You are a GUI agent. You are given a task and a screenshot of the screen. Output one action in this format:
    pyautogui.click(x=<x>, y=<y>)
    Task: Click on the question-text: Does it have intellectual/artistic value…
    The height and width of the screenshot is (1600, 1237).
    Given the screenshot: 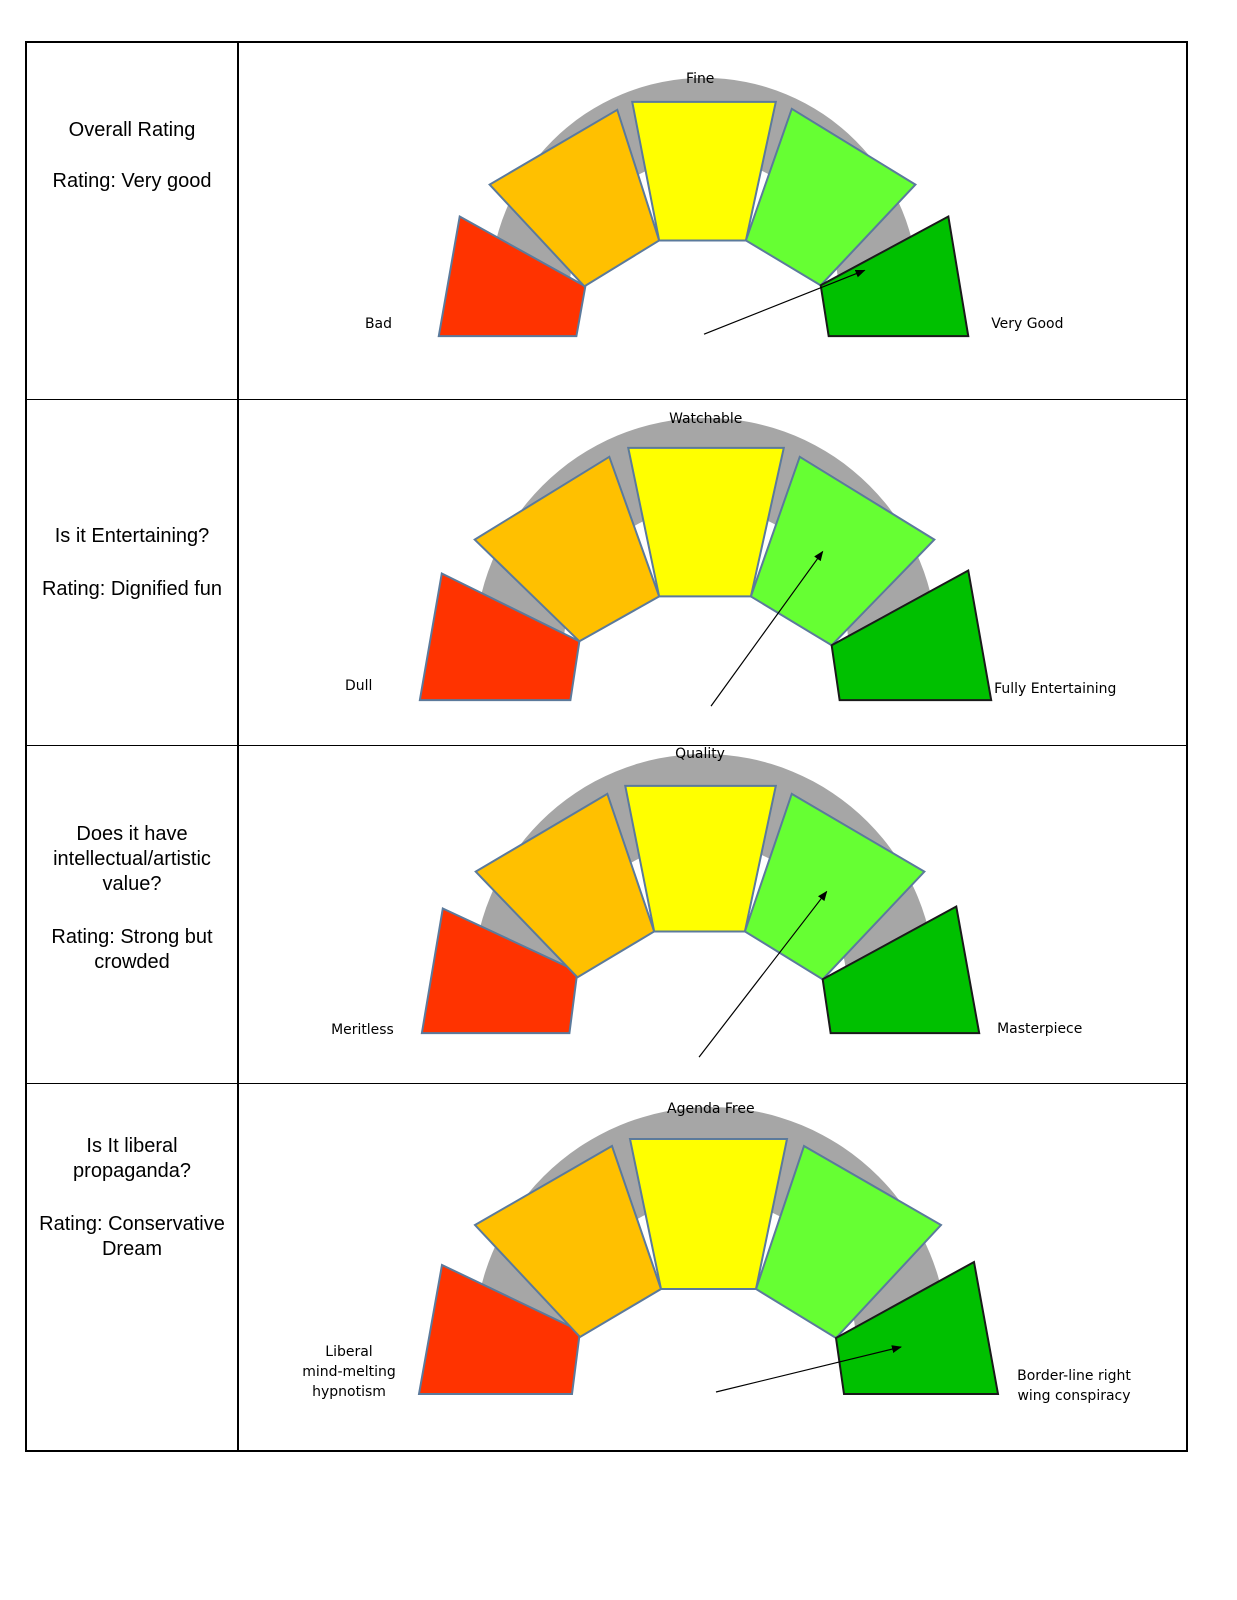 What is the action you would take?
    pyautogui.click(x=132, y=859)
    